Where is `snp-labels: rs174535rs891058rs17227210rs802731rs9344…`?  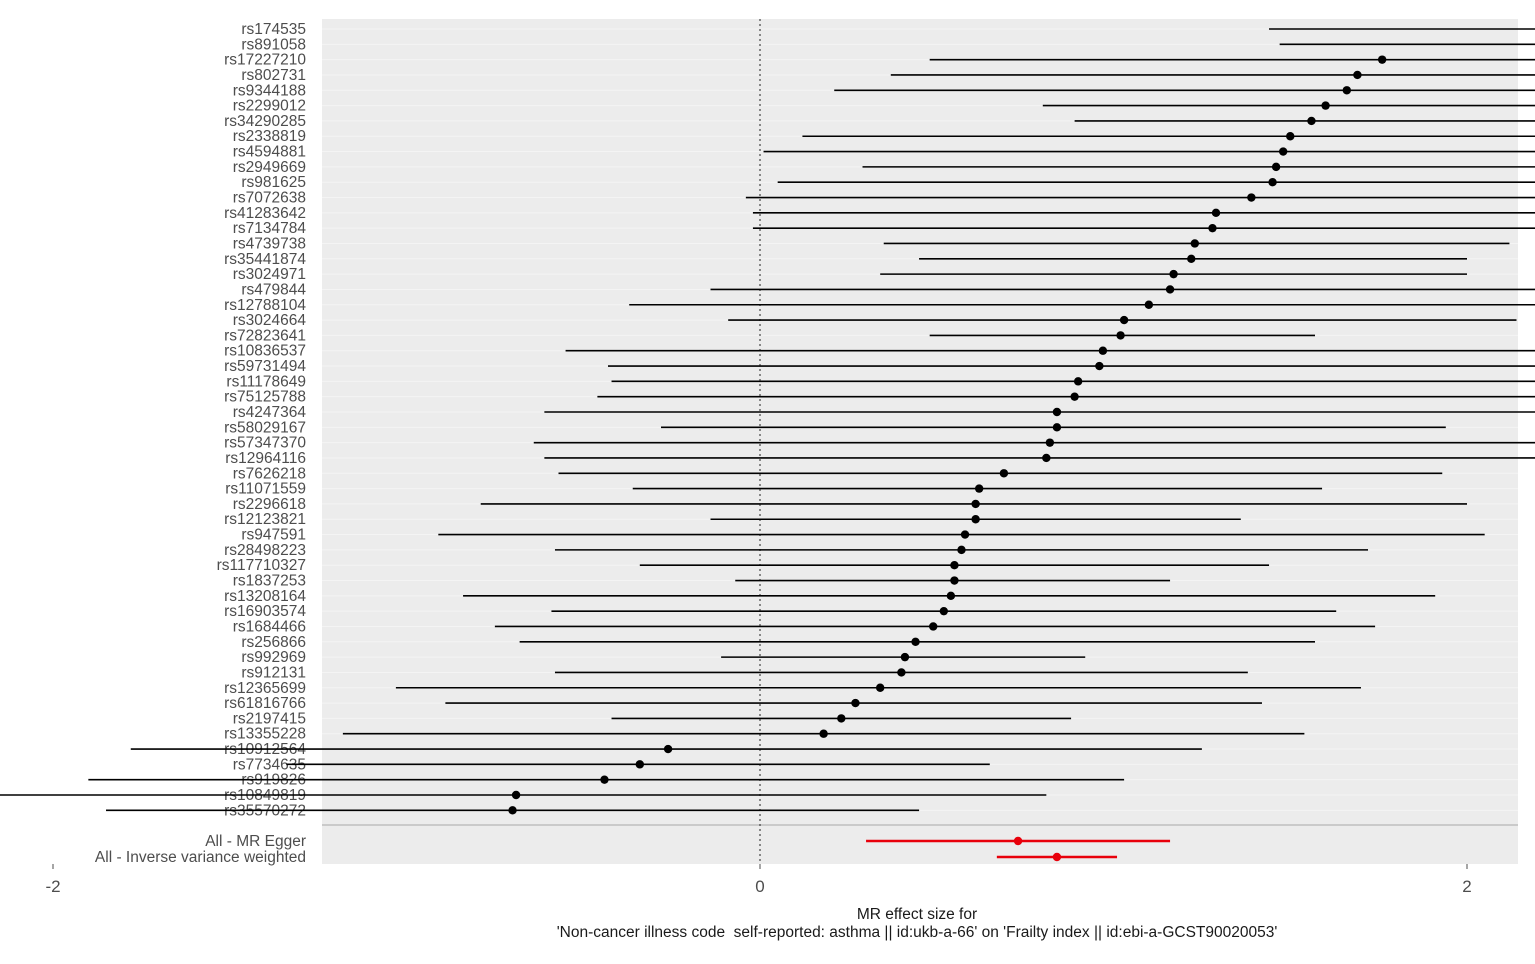
snp-labels: rs174535rs891058rs17227210rs802731rs9344… is located at coordinates (200, 443).